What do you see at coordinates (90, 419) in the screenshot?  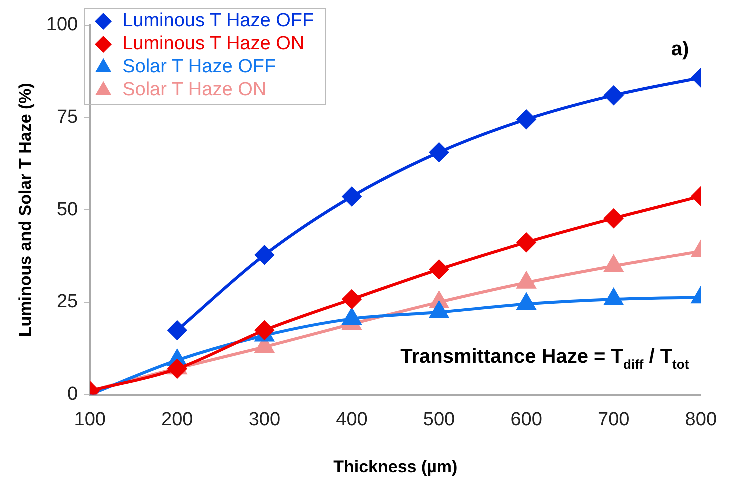 I see `x-tick-label: 100` at bounding box center [90, 419].